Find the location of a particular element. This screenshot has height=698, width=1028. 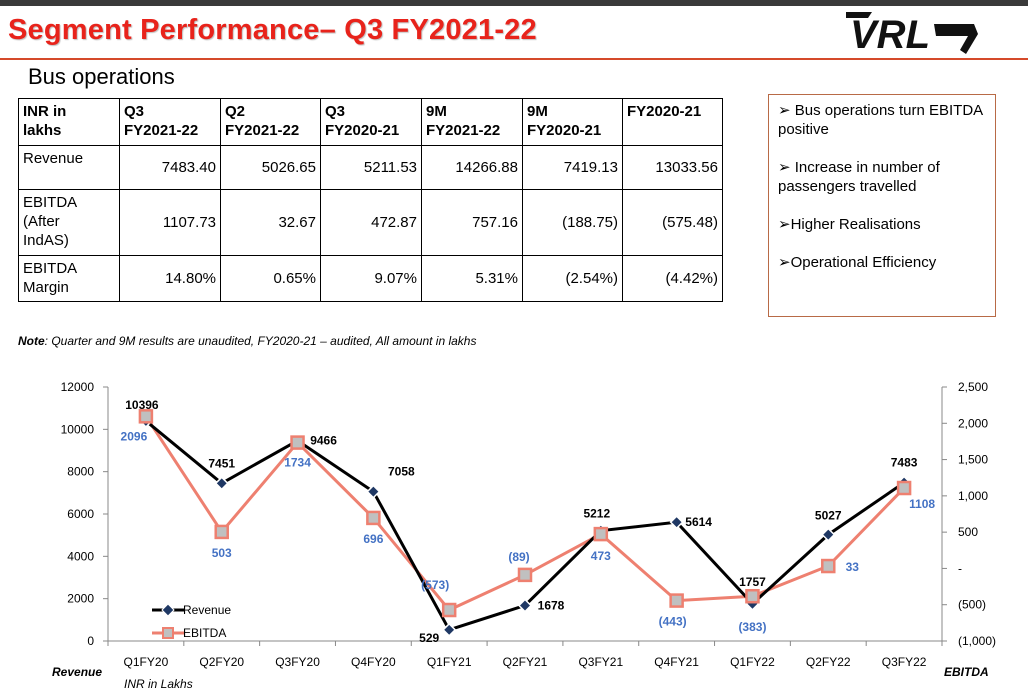

revenue-data-label: 7483 is located at coordinates (904, 463).